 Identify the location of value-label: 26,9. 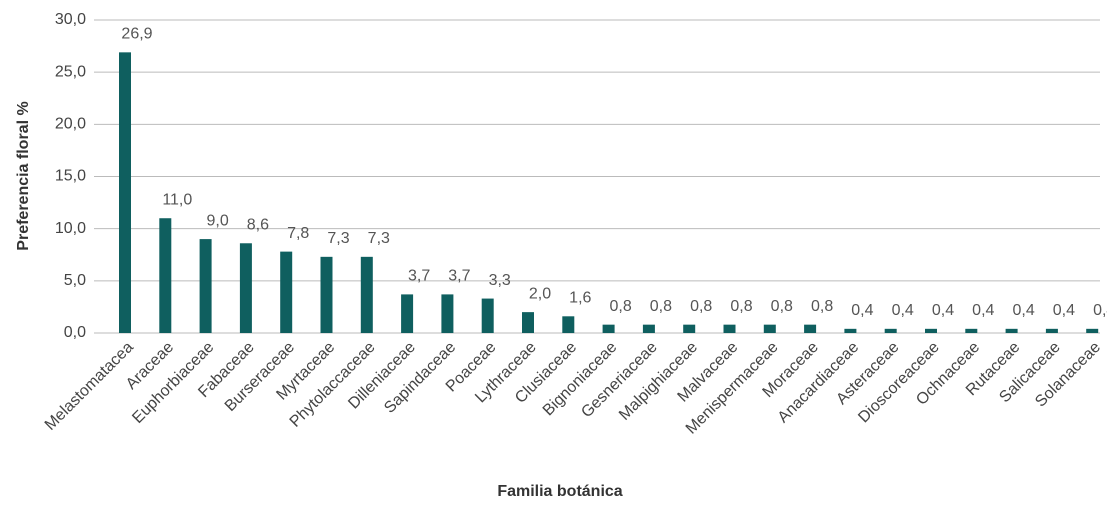
(136, 34).